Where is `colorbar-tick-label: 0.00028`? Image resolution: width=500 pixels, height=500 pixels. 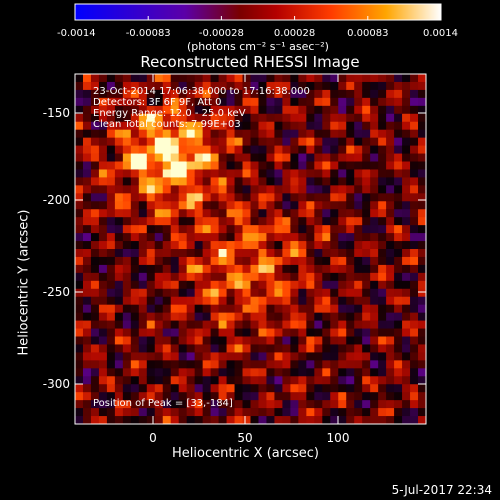 colorbar-tick-label: 0.00028 is located at coordinates (294, 33).